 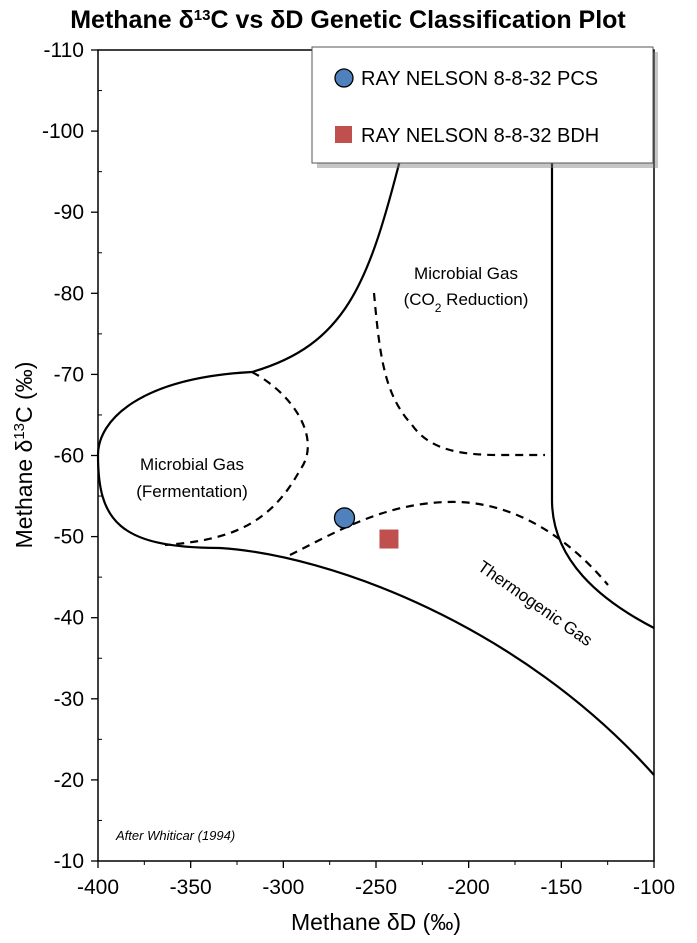 I want to click on x-axis-label: Methane δD (‰), so click(x=376, y=922).